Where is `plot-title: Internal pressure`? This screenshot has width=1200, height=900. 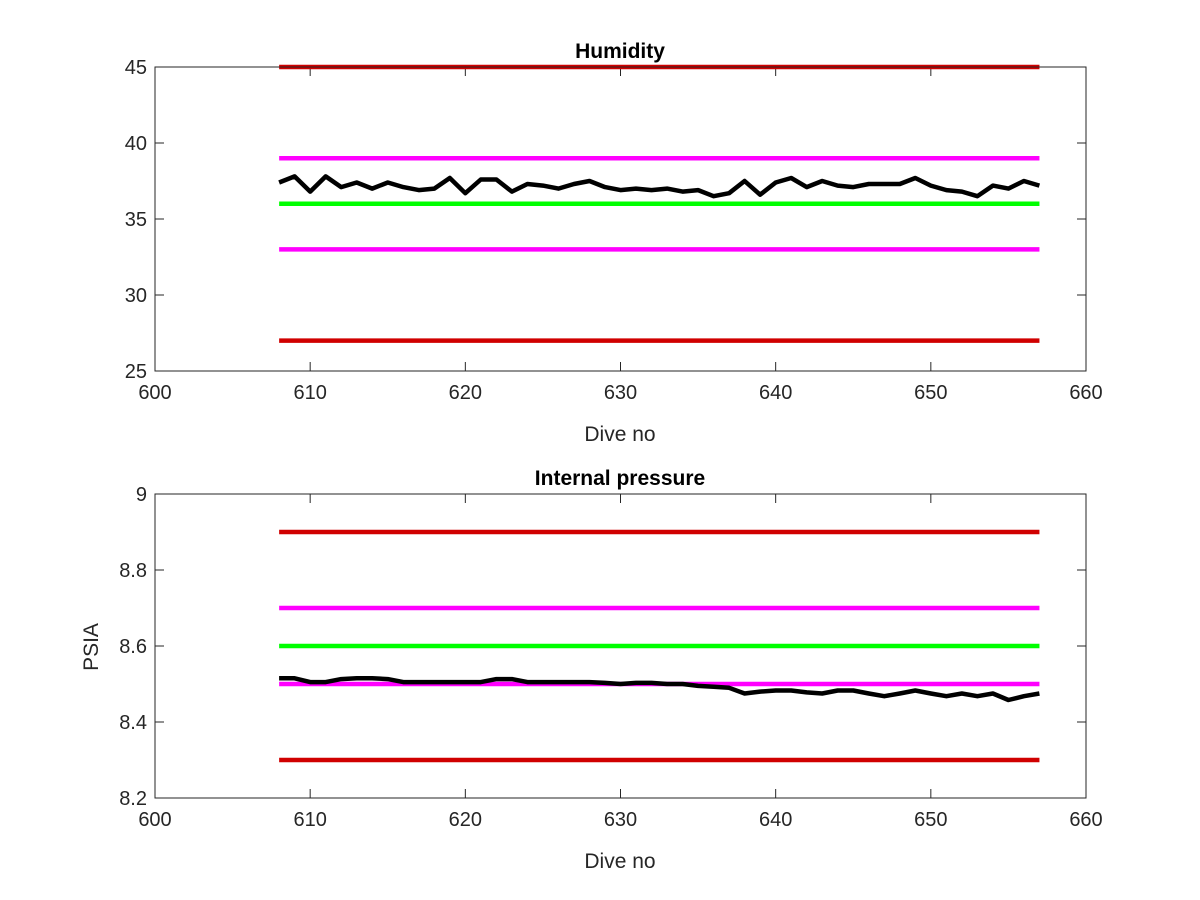
plot-title: Internal pressure is located at coordinates (620, 478).